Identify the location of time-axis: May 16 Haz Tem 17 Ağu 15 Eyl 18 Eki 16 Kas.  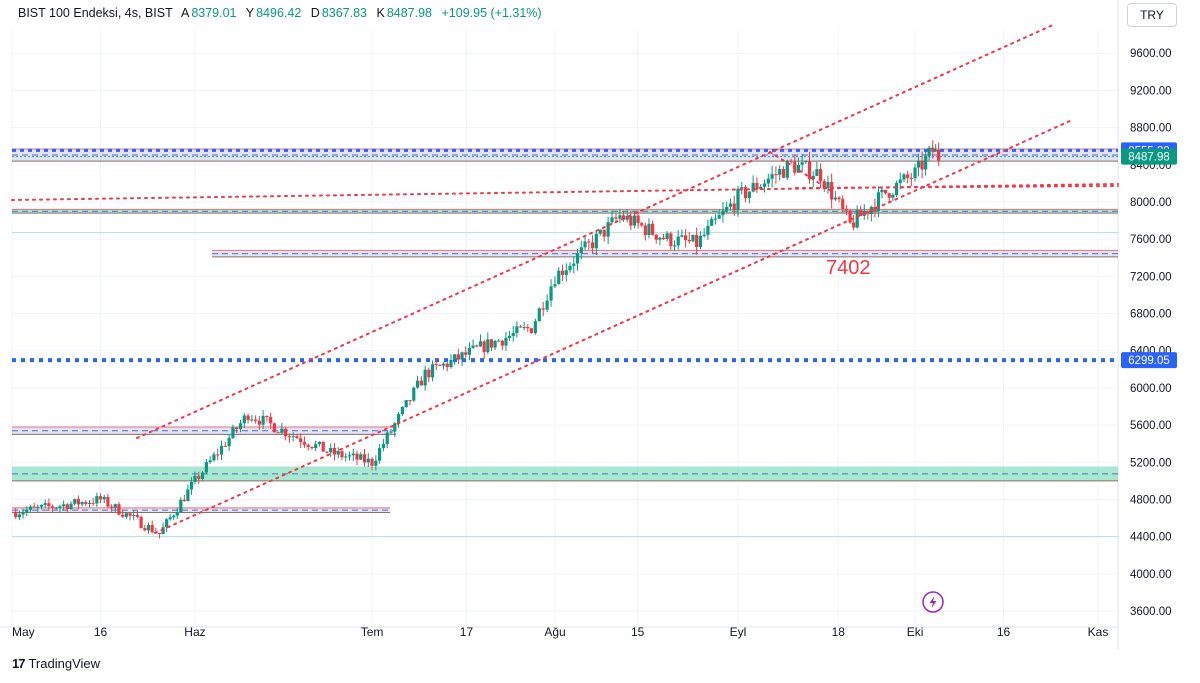
(560, 632).